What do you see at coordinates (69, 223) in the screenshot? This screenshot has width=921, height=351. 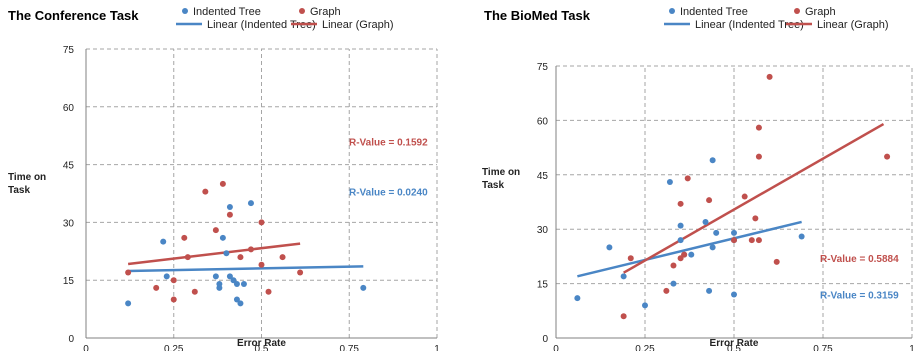 I see `y-tick-label: 30` at bounding box center [69, 223].